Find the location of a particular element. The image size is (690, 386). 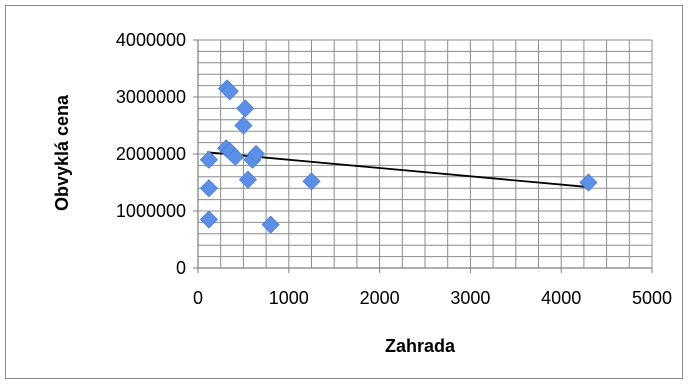

trendline-group is located at coordinates (397, 169).